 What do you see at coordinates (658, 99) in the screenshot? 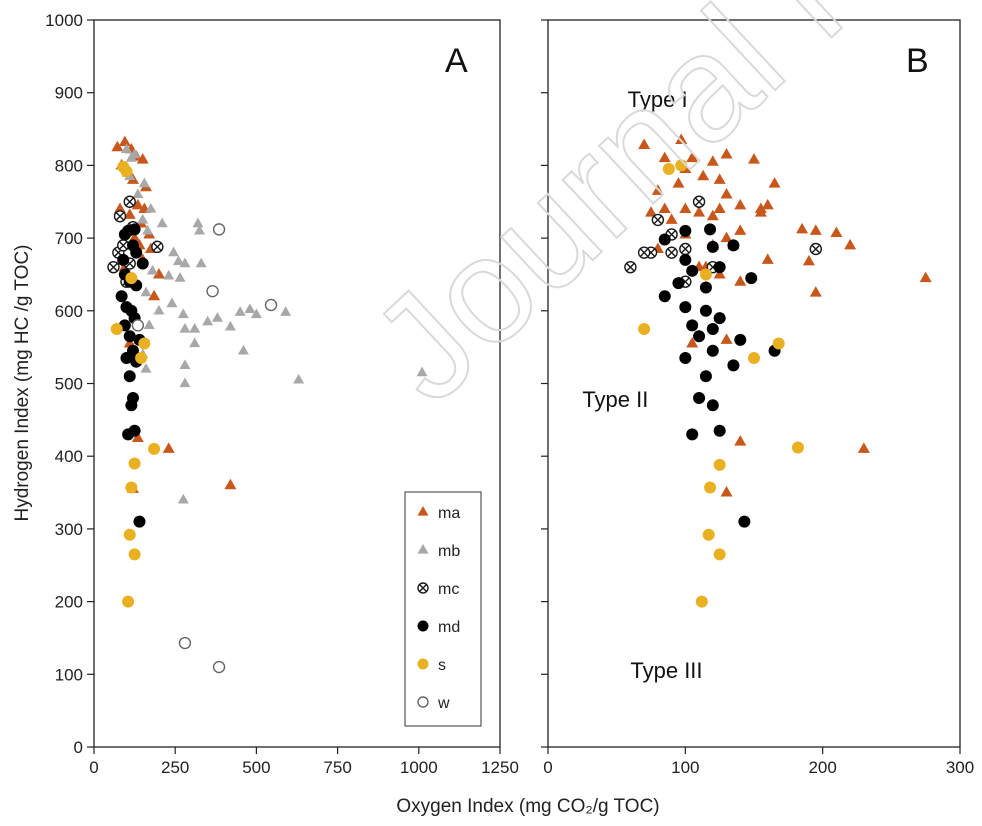
I see `kerogen-type-label: Type I` at bounding box center [658, 99].